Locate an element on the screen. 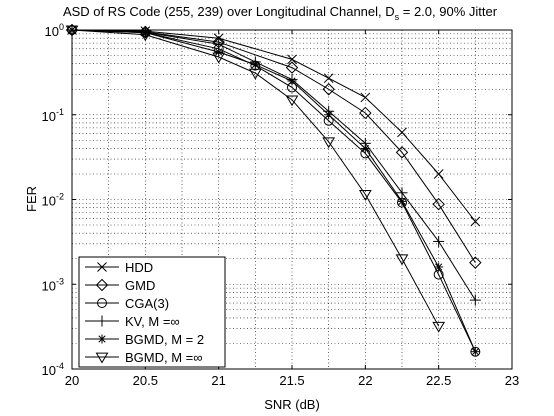 The width and height of the screenshot is (554, 416). legend-label: KV, M =∞ is located at coordinates (152, 321).